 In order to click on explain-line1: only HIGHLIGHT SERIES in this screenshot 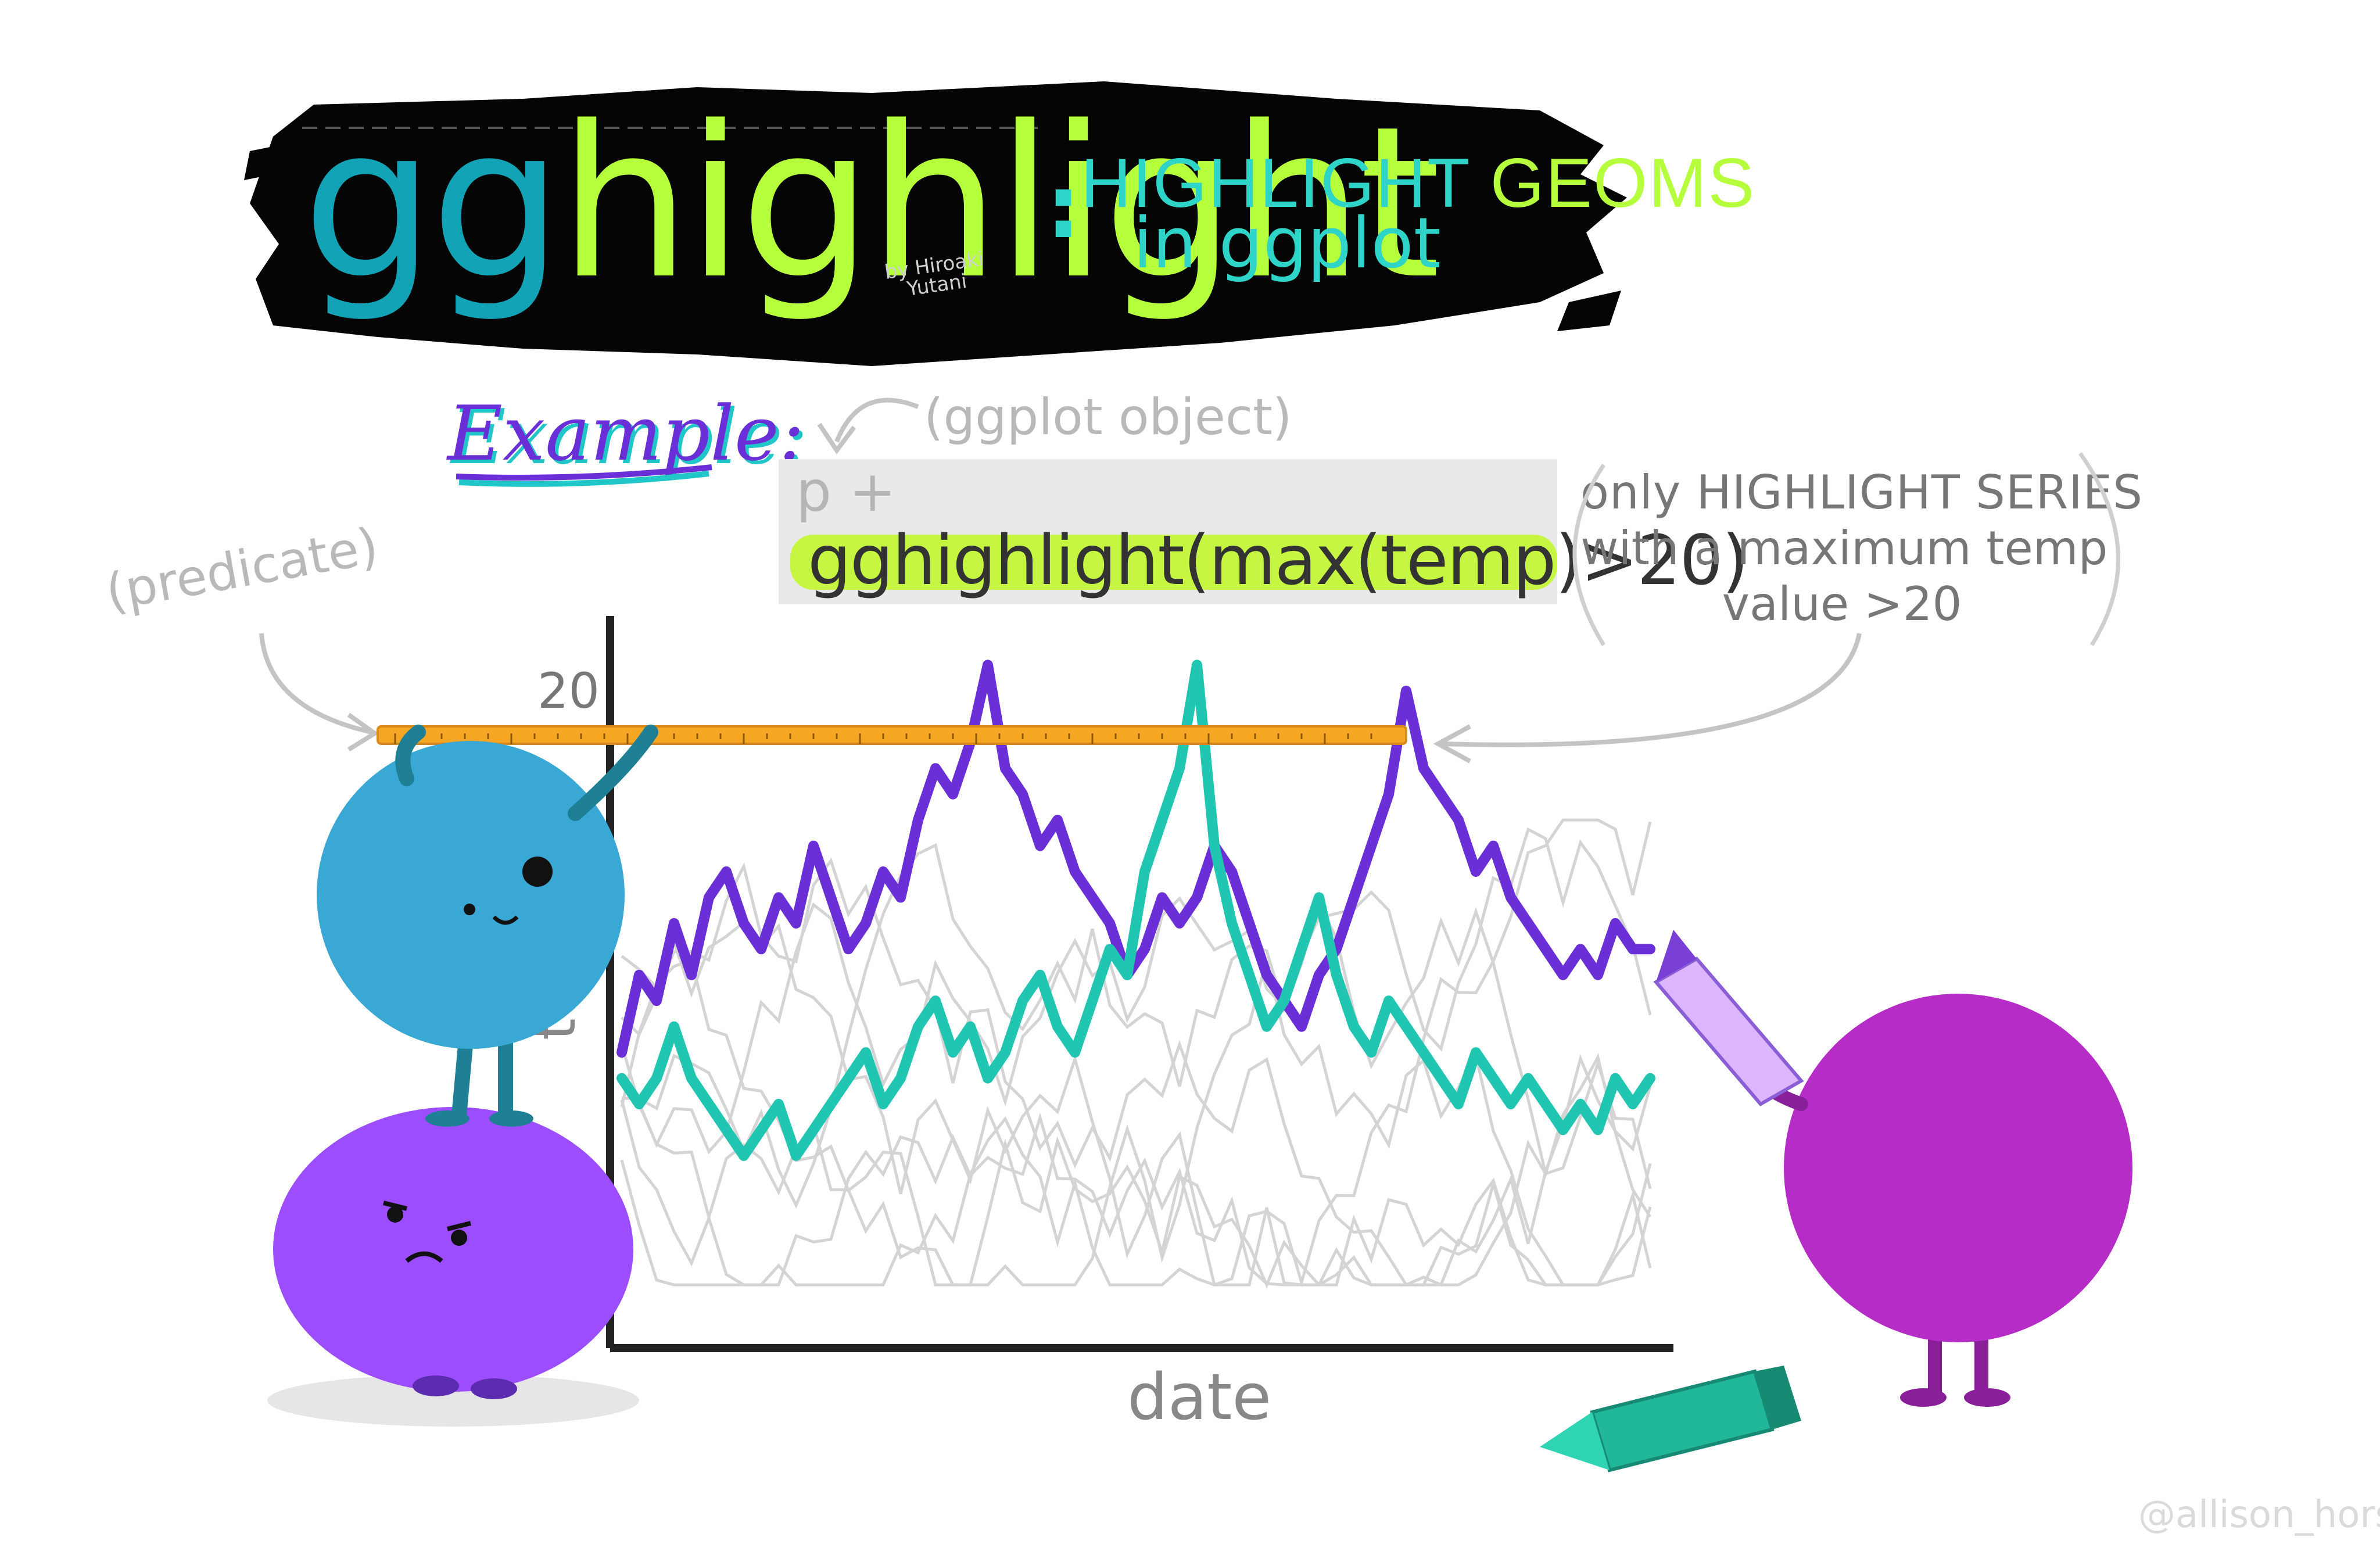, I will do `click(1861, 492)`.